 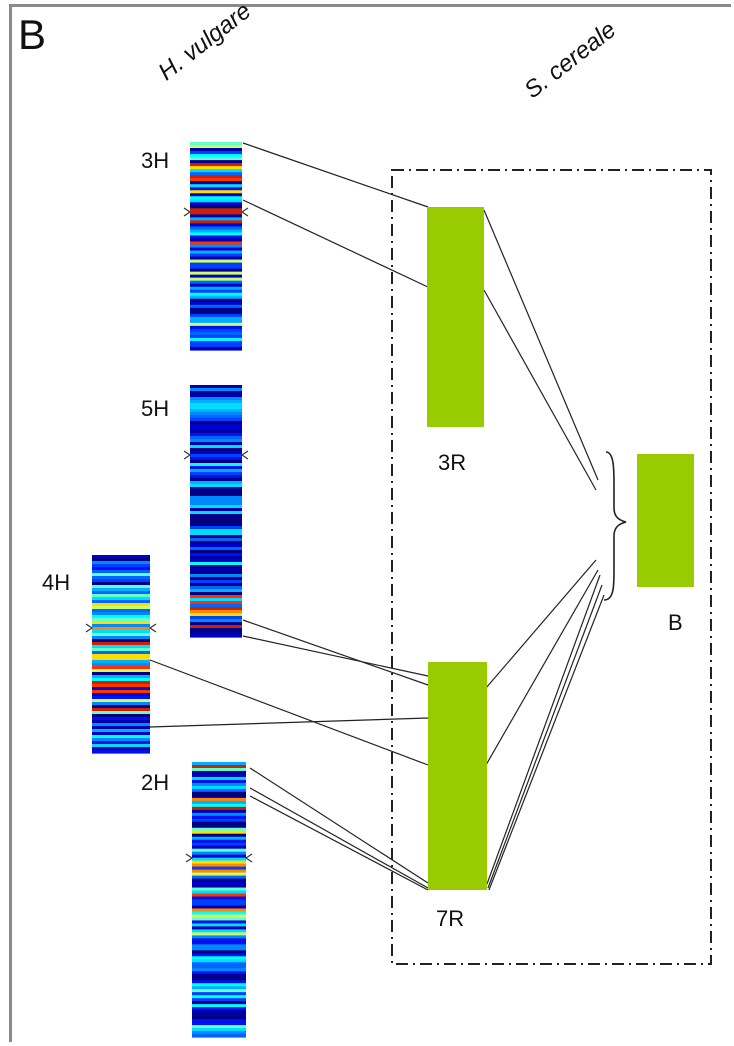 I want to click on block-label-7r: 7R, so click(x=450, y=918).